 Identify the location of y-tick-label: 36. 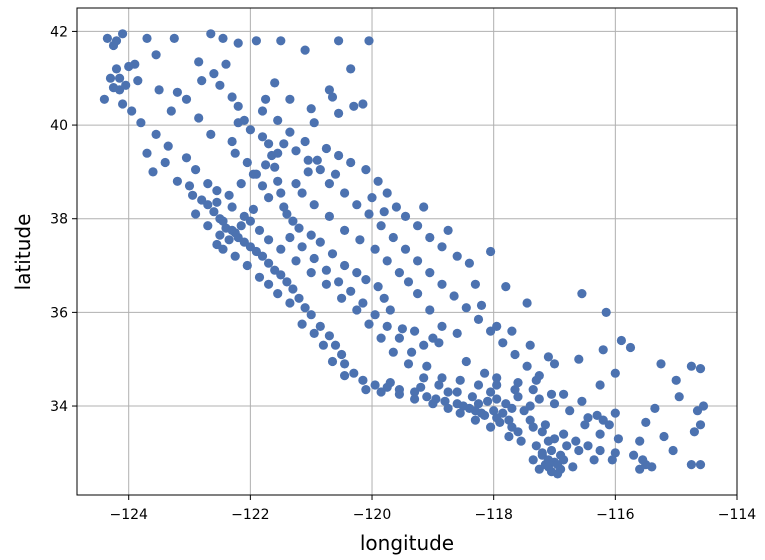
(59, 313).